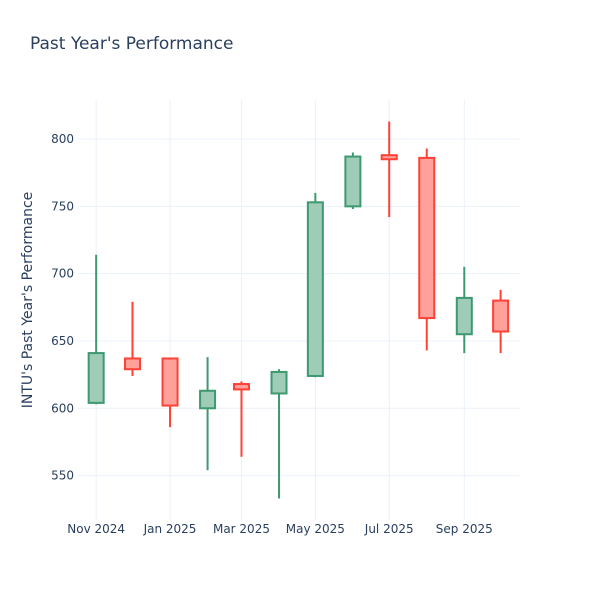 This screenshot has width=600, height=600. What do you see at coordinates (62, 341) in the screenshot?
I see `y-tick-label: 650` at bounding box center [62, 341].